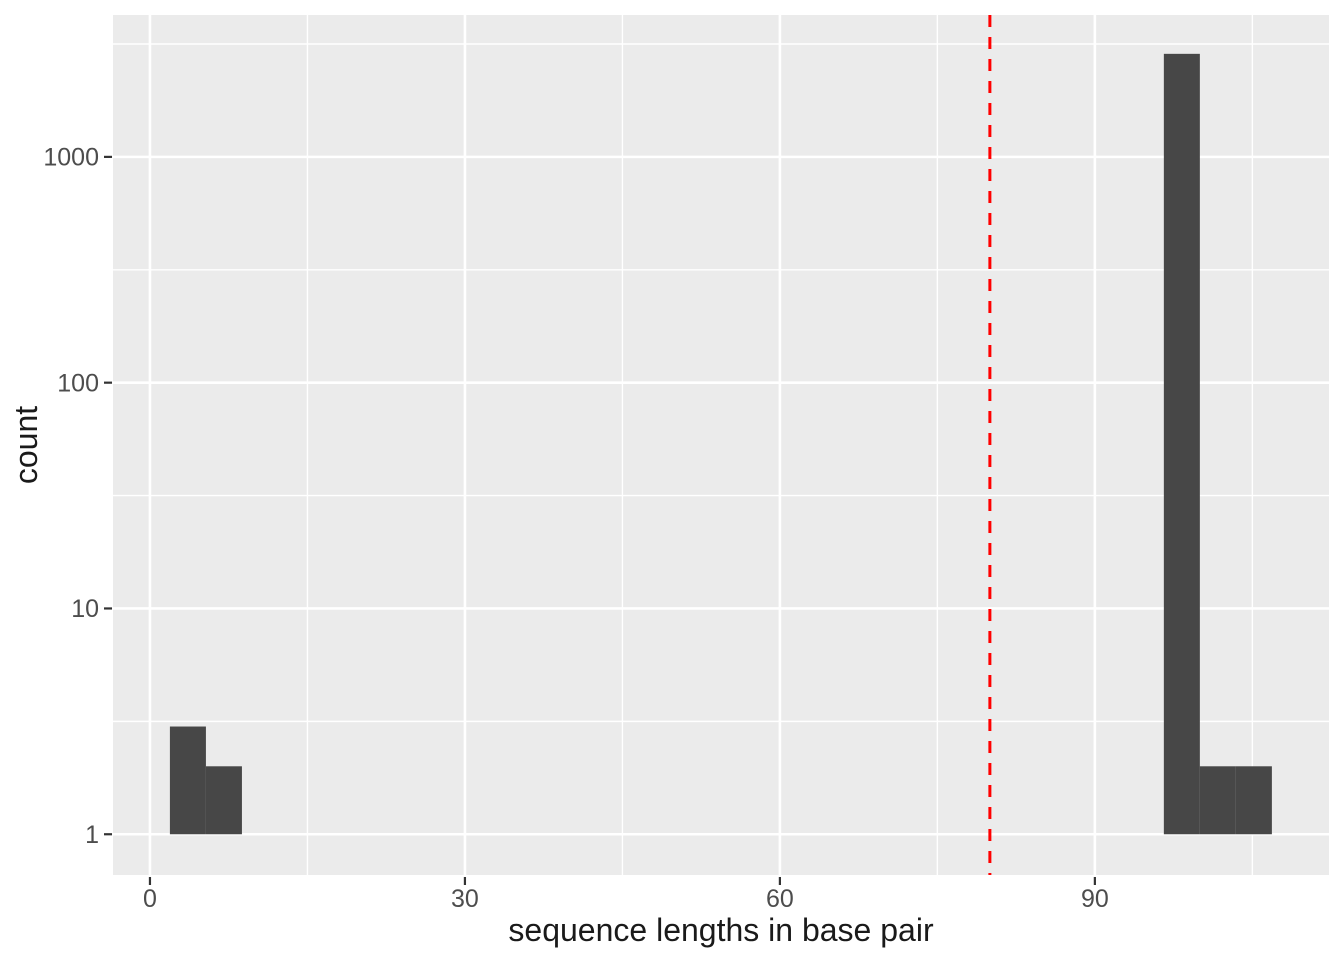  Describe the element at coordinates (1095, 899) in the screenshot. I see `x-tick-label: 90` at that location.